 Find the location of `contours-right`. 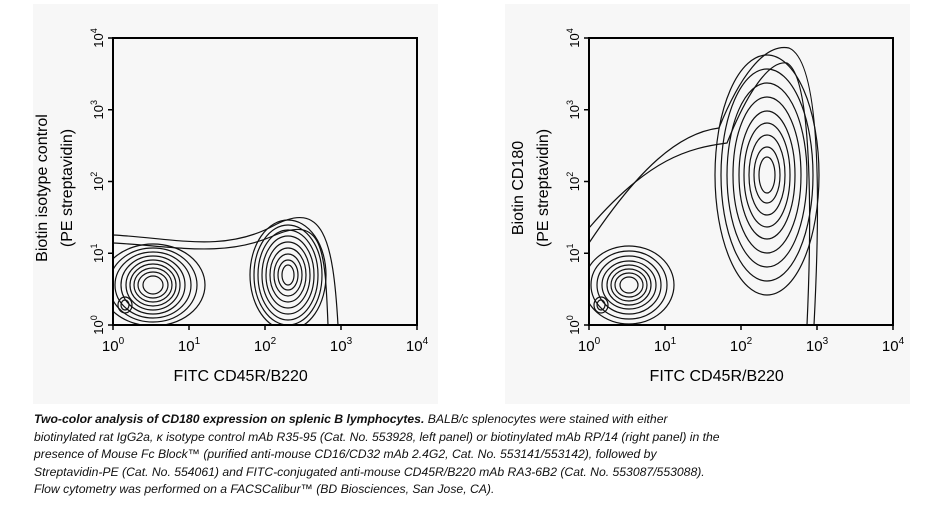

contours-right is located at coordinates (704, 185).